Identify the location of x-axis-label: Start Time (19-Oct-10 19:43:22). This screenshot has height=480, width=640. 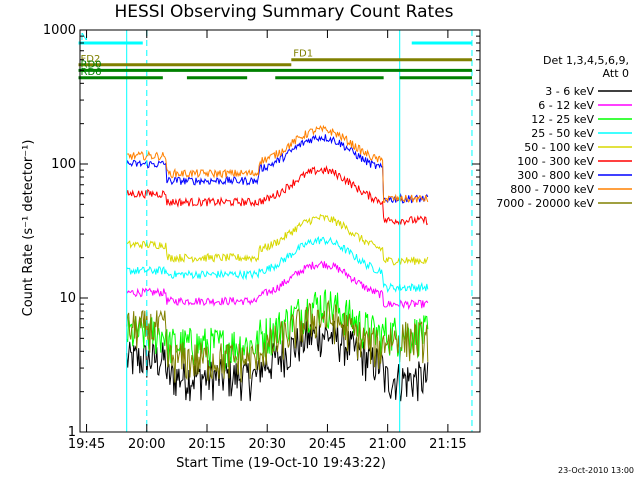
(281, 463).